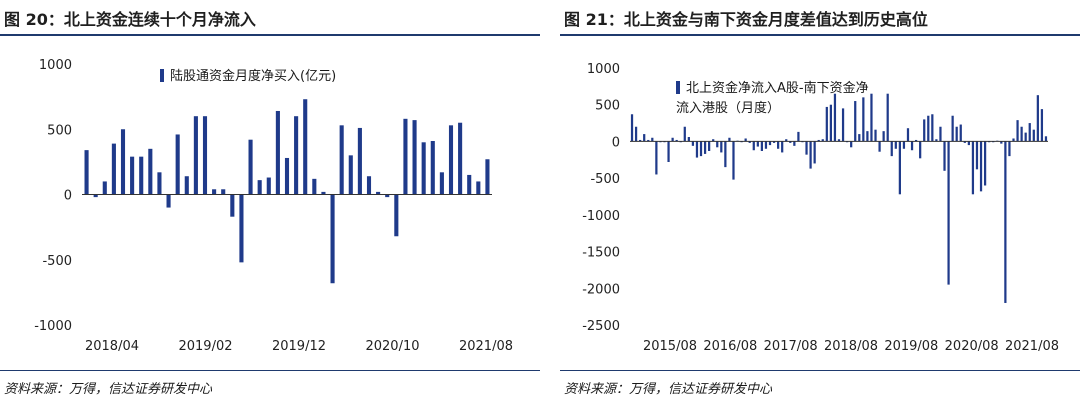 The width and height of the screenshot is (1080, 404). What do you see at coordinates (746, 19) in the screenshot?
I see `figure-title: 图 21：北上资金与南下资金月度差值达到历史高位` at bounding box center [746, 19].